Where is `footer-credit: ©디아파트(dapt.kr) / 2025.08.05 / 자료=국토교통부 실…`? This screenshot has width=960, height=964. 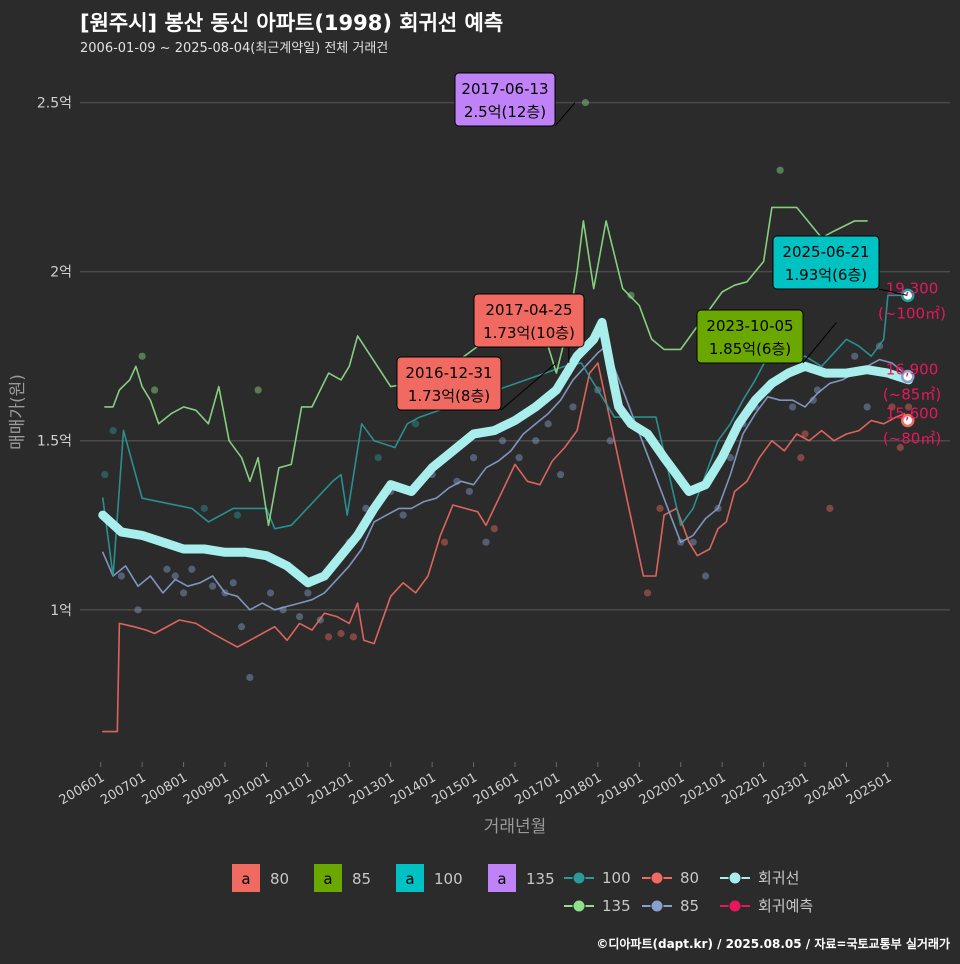 footer-credit: ©디아파트(dapt.kr) / 2025.08.05 / 자료=국토교통부 실… is located at coordinates (773, 943).